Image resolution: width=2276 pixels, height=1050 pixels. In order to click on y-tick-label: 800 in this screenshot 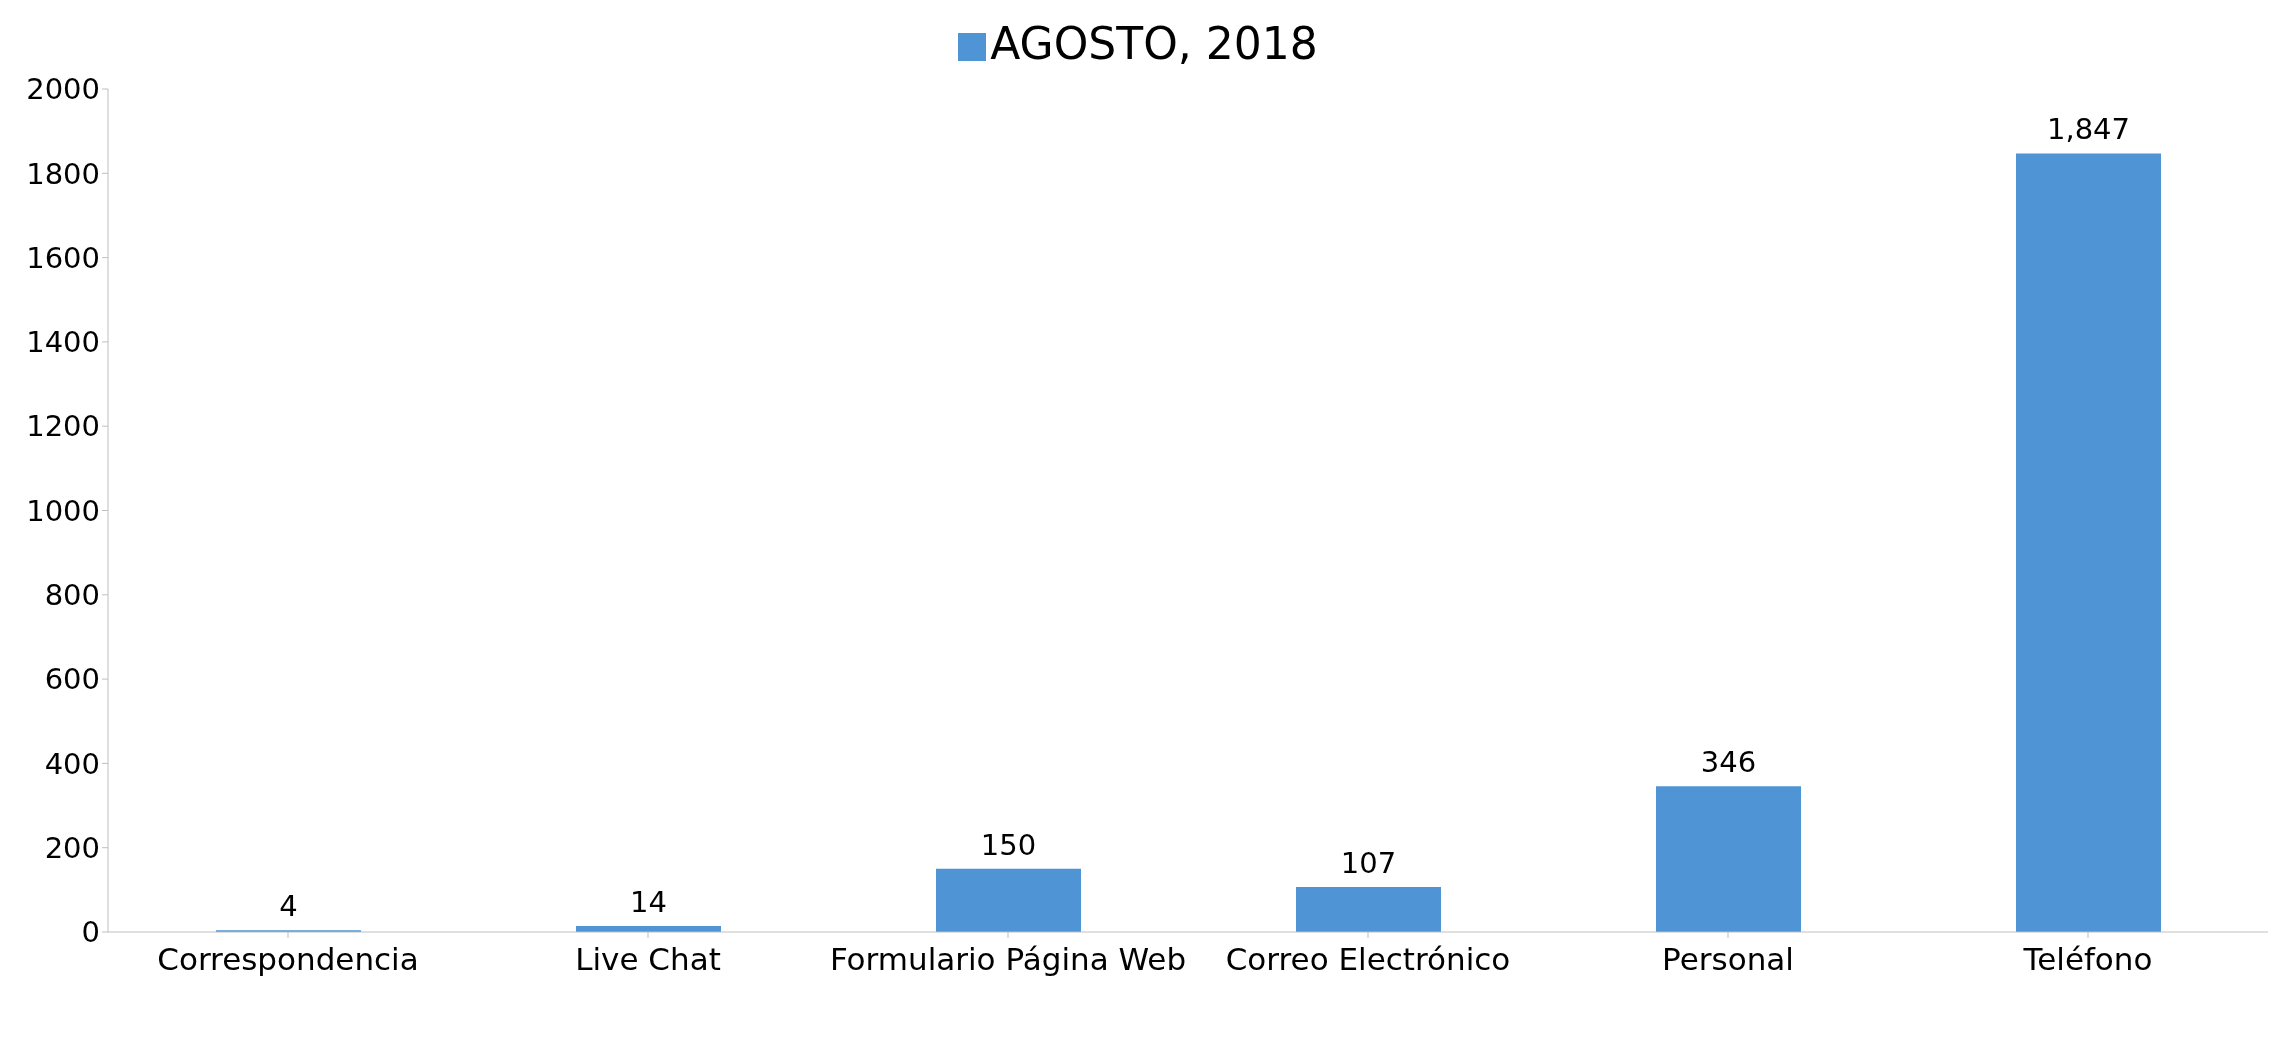, I will do `click(72, 595)`.